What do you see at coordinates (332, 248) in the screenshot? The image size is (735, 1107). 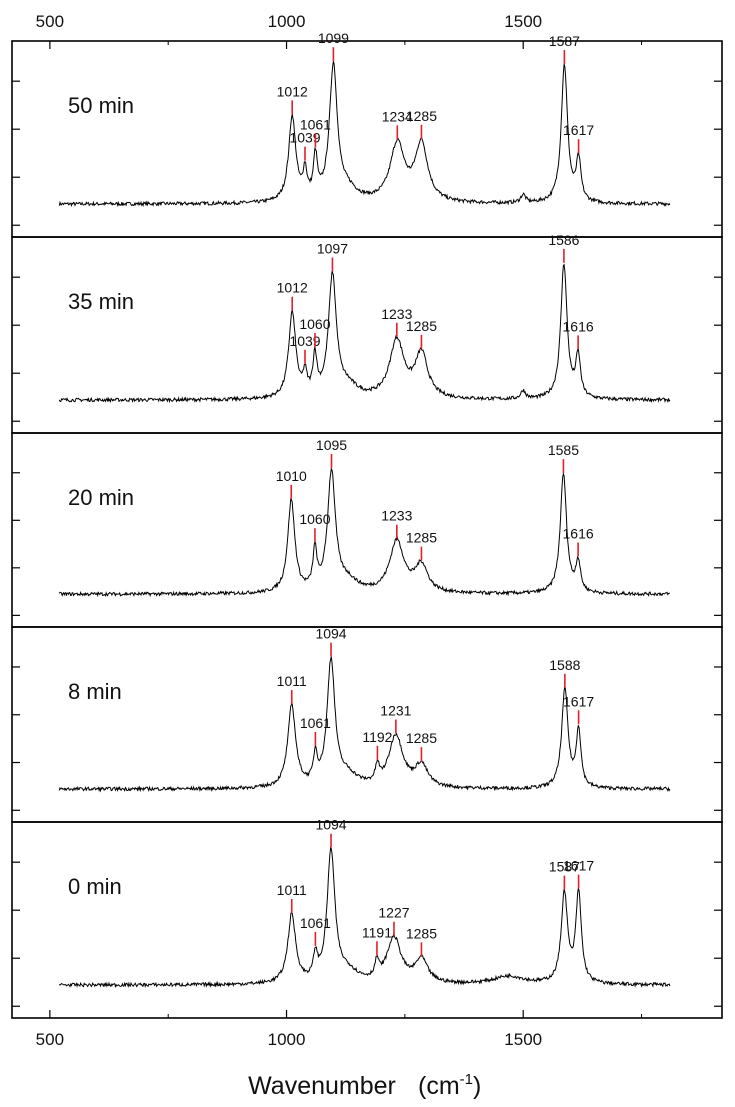 I see `peak-label: 1097` at bounding box center [332, 248].